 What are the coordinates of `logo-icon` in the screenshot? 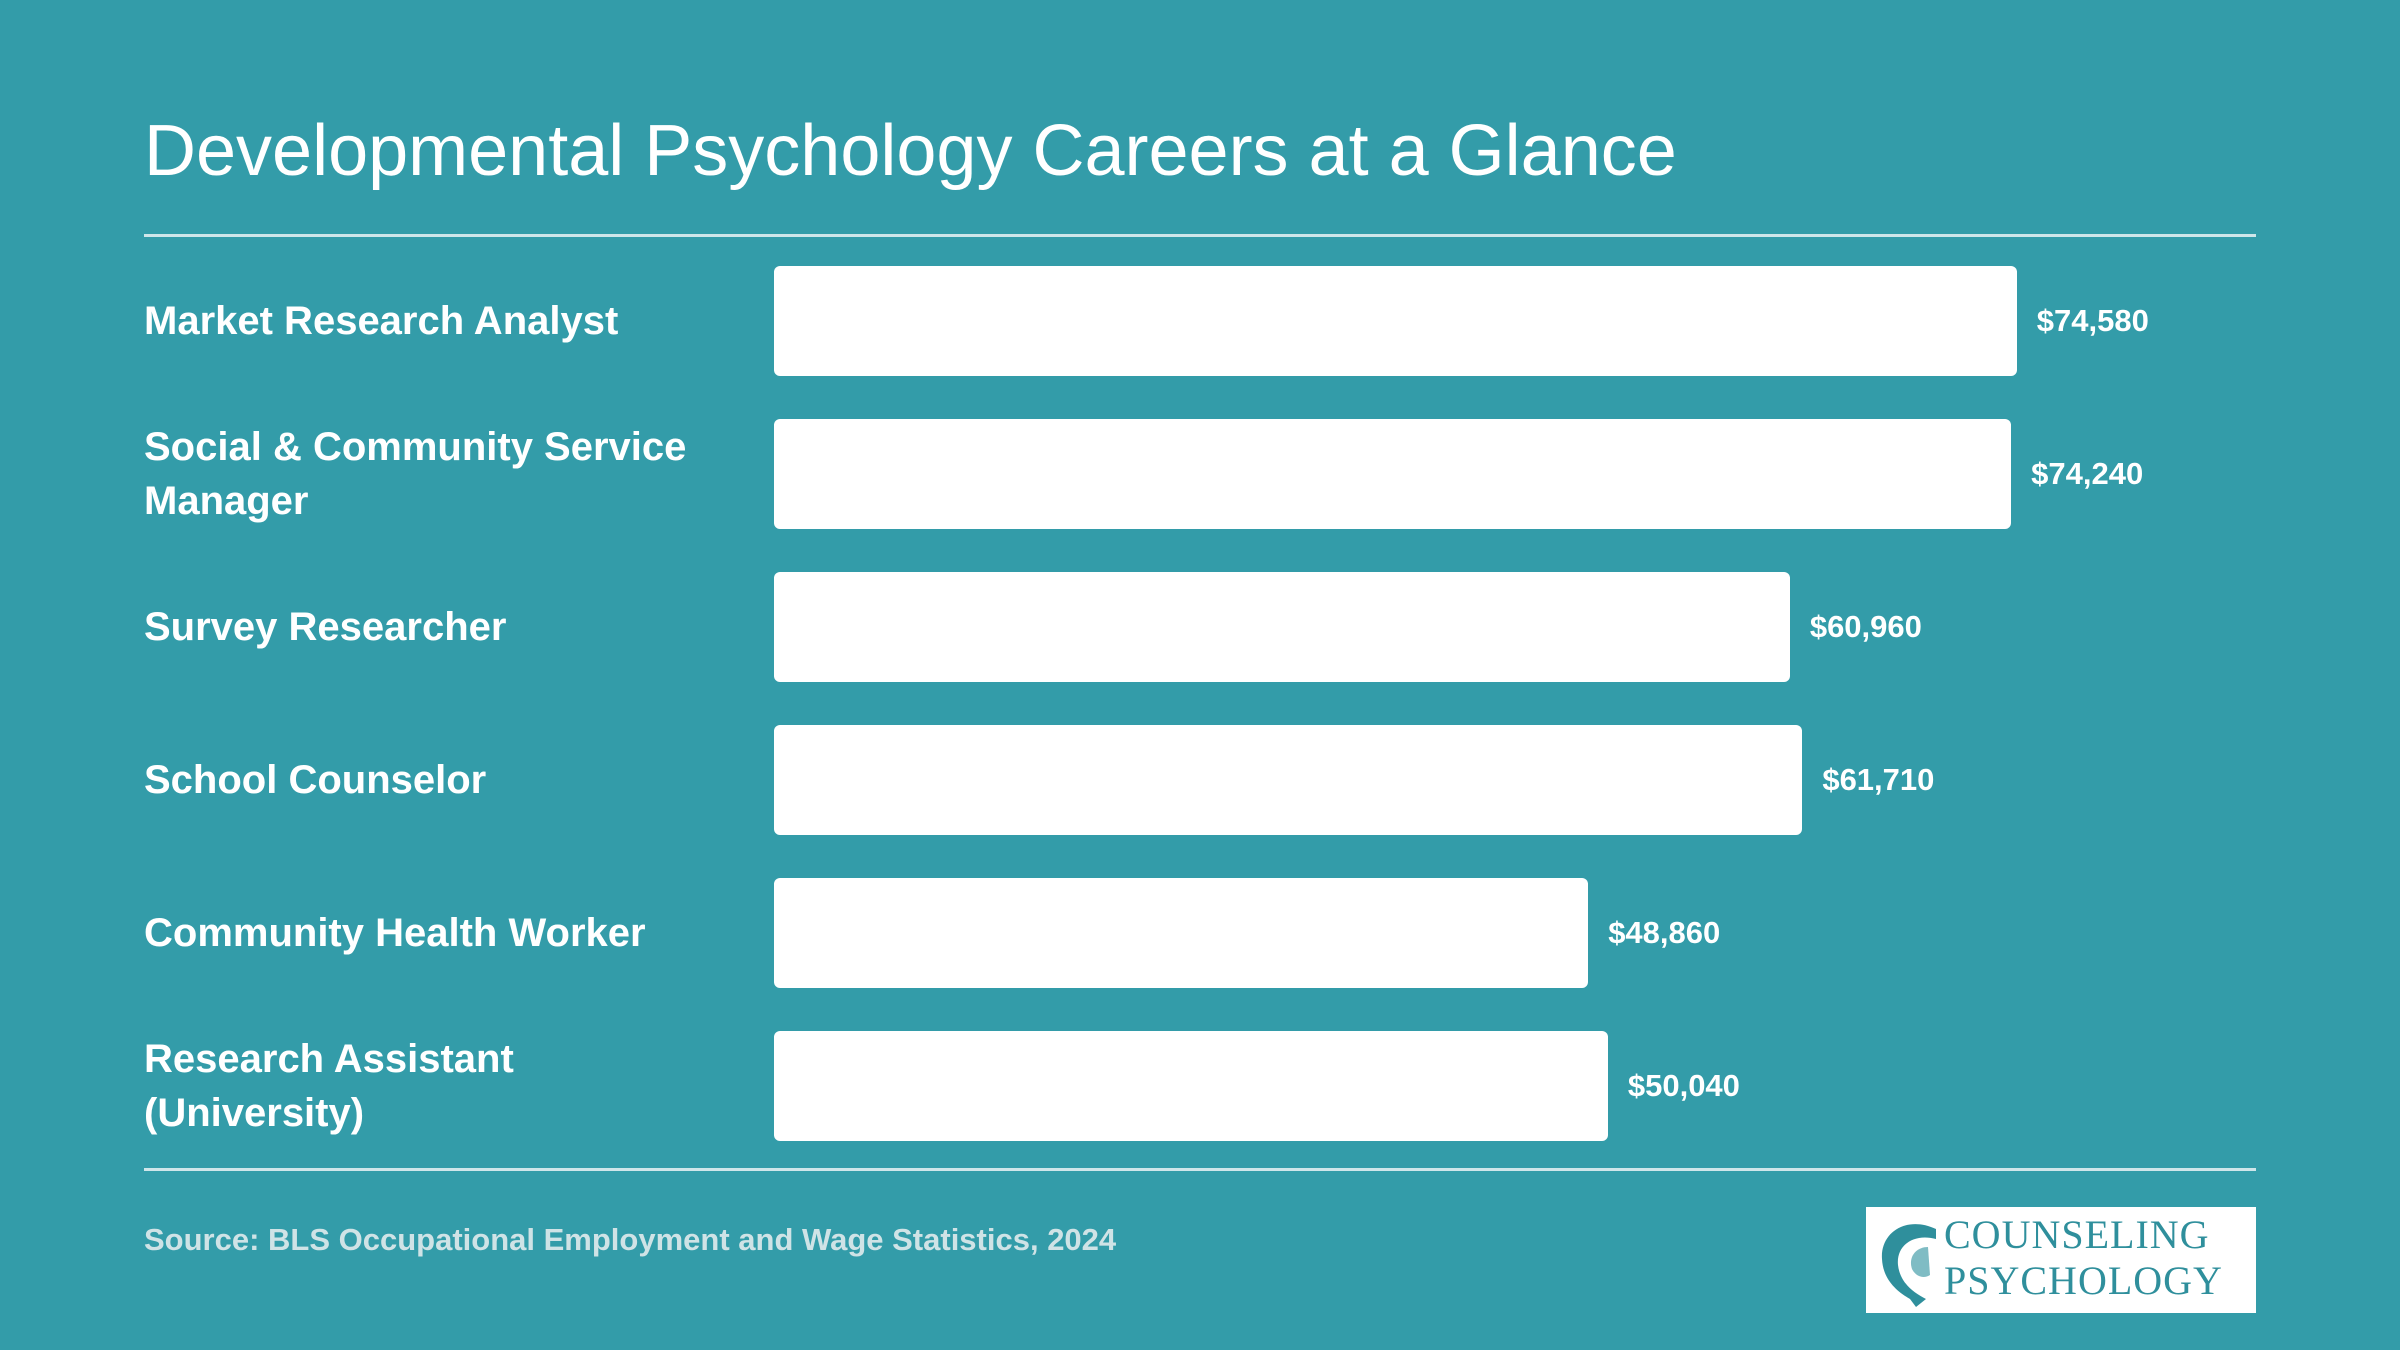 It's located at (1908, 1265).